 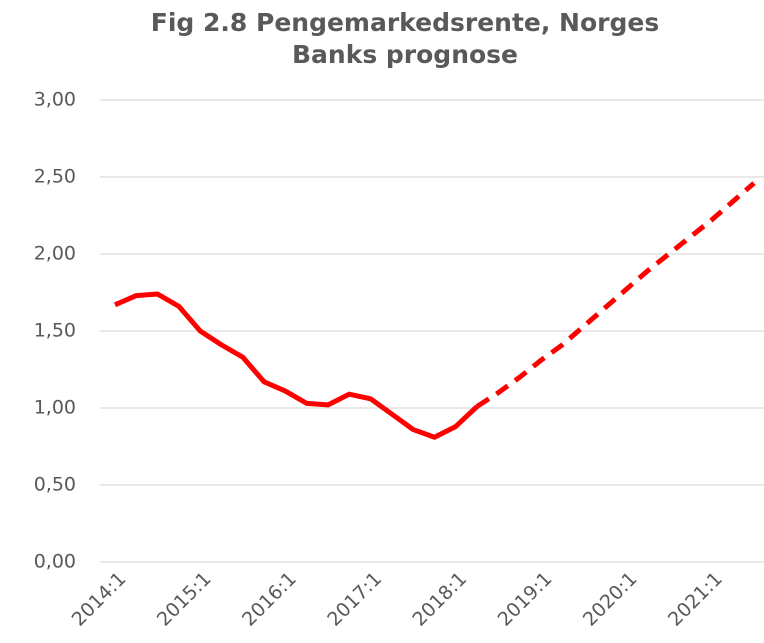 I want to click on chart-title: Banks prognose, so click(x=405, y=54).